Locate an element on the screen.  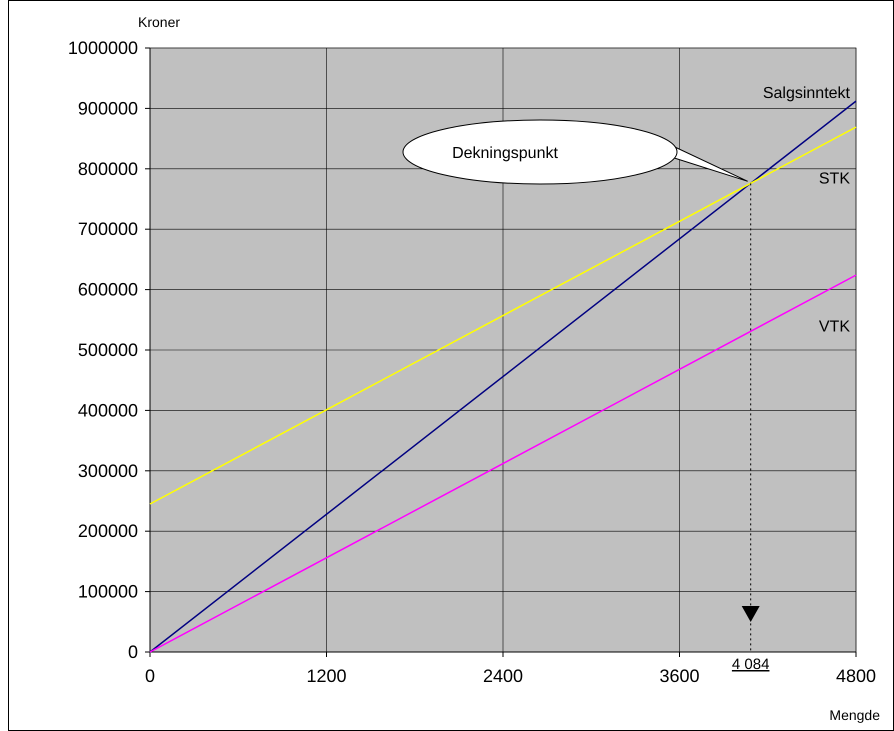
y-axis-title: Kroner is located at coordinates (159, 22).